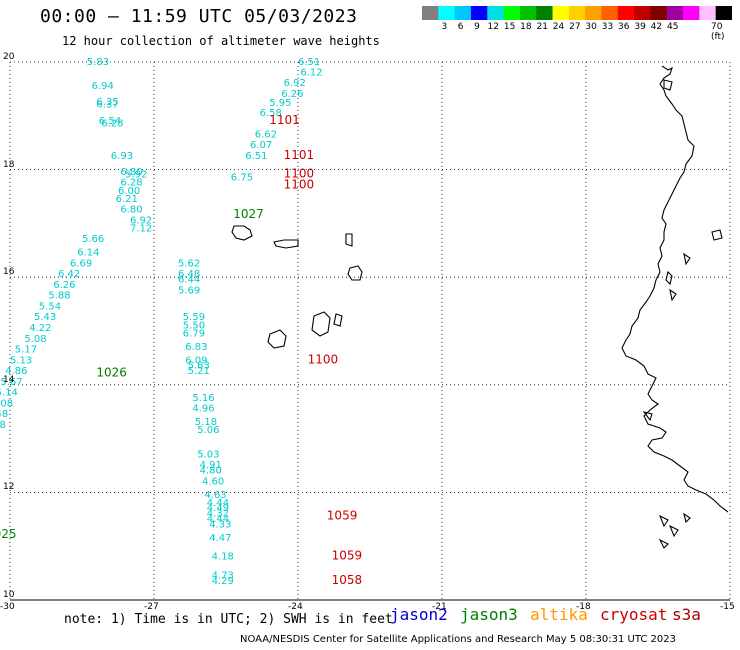 The width and height of the screenshot is (740, 650). I want to click on map-title: 00:00 — 11:59 UTC 05/03/2023, so click(199, 16).